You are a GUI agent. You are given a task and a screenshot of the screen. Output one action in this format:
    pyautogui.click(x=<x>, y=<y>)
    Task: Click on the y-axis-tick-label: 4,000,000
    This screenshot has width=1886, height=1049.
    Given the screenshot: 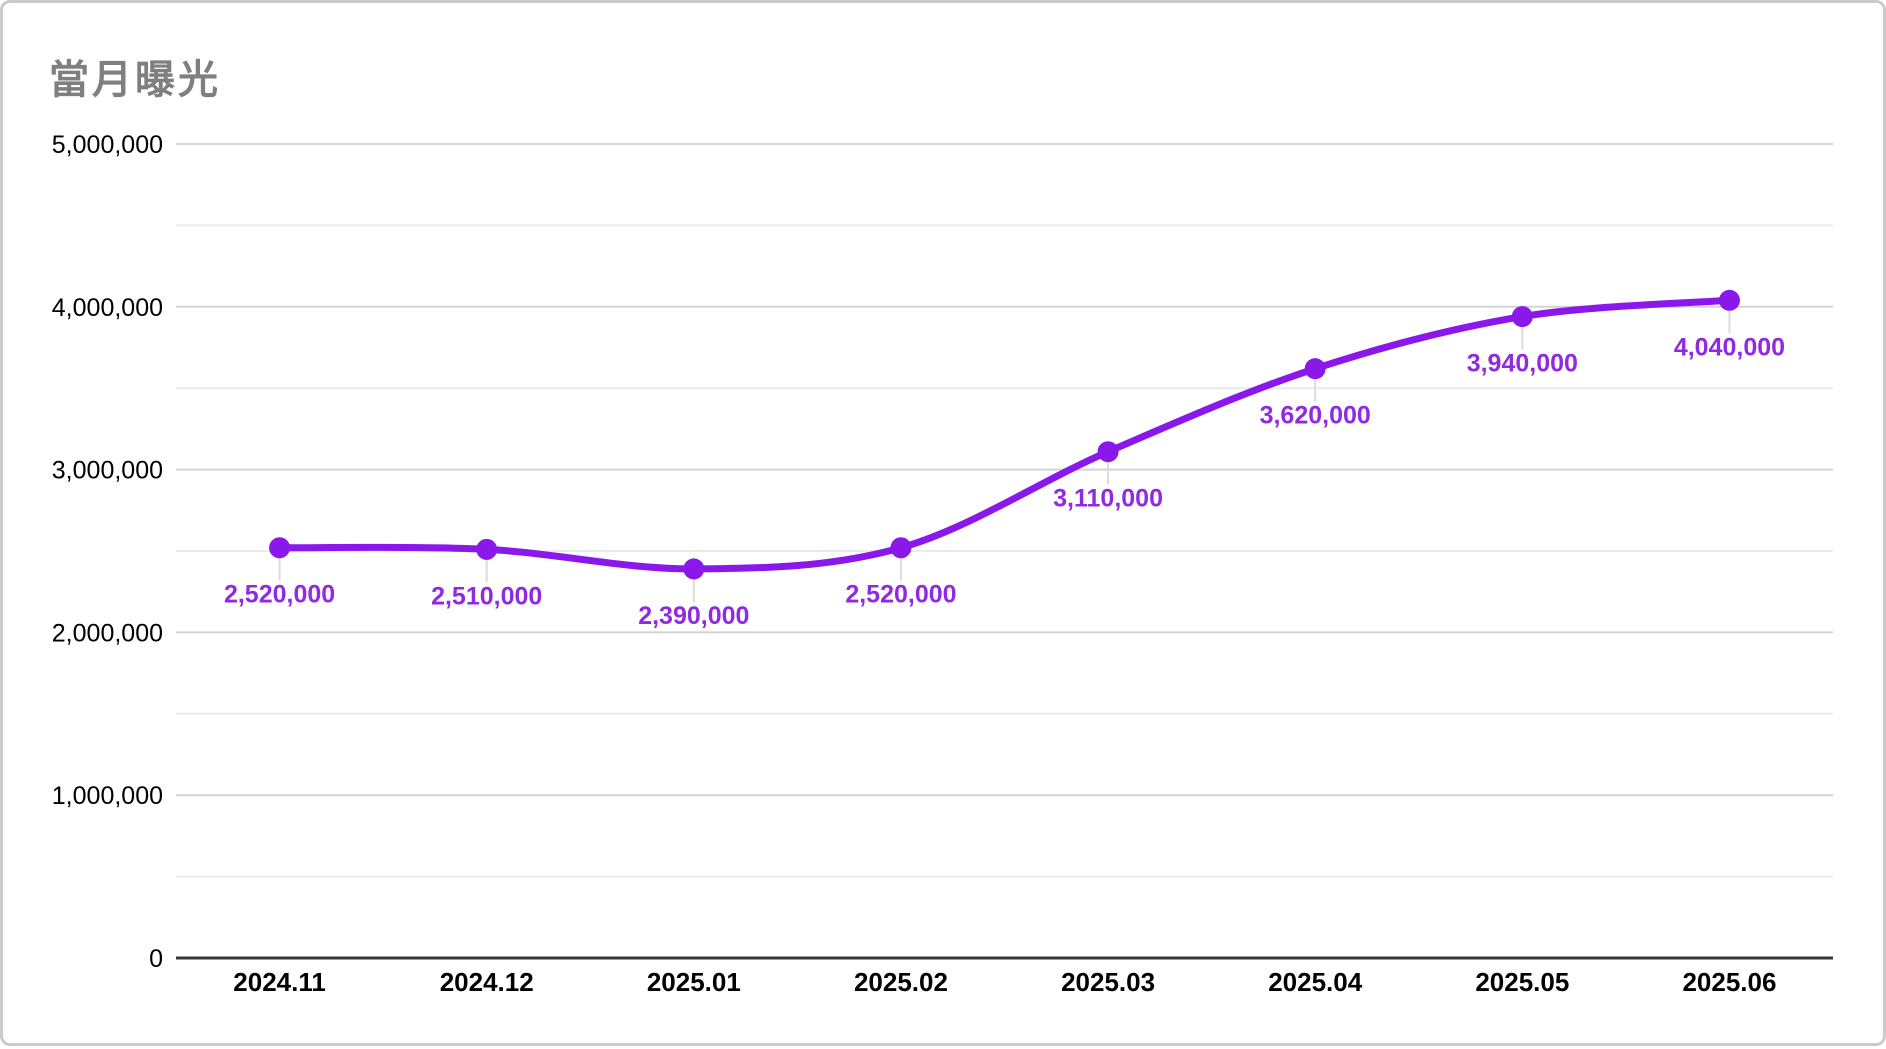 What is the action you would take?
    pyautogui.click(x=107, y=308)
    